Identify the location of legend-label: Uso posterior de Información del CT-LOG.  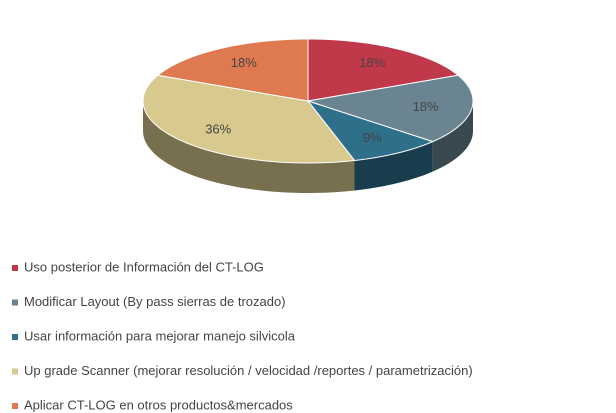
(144, 266).